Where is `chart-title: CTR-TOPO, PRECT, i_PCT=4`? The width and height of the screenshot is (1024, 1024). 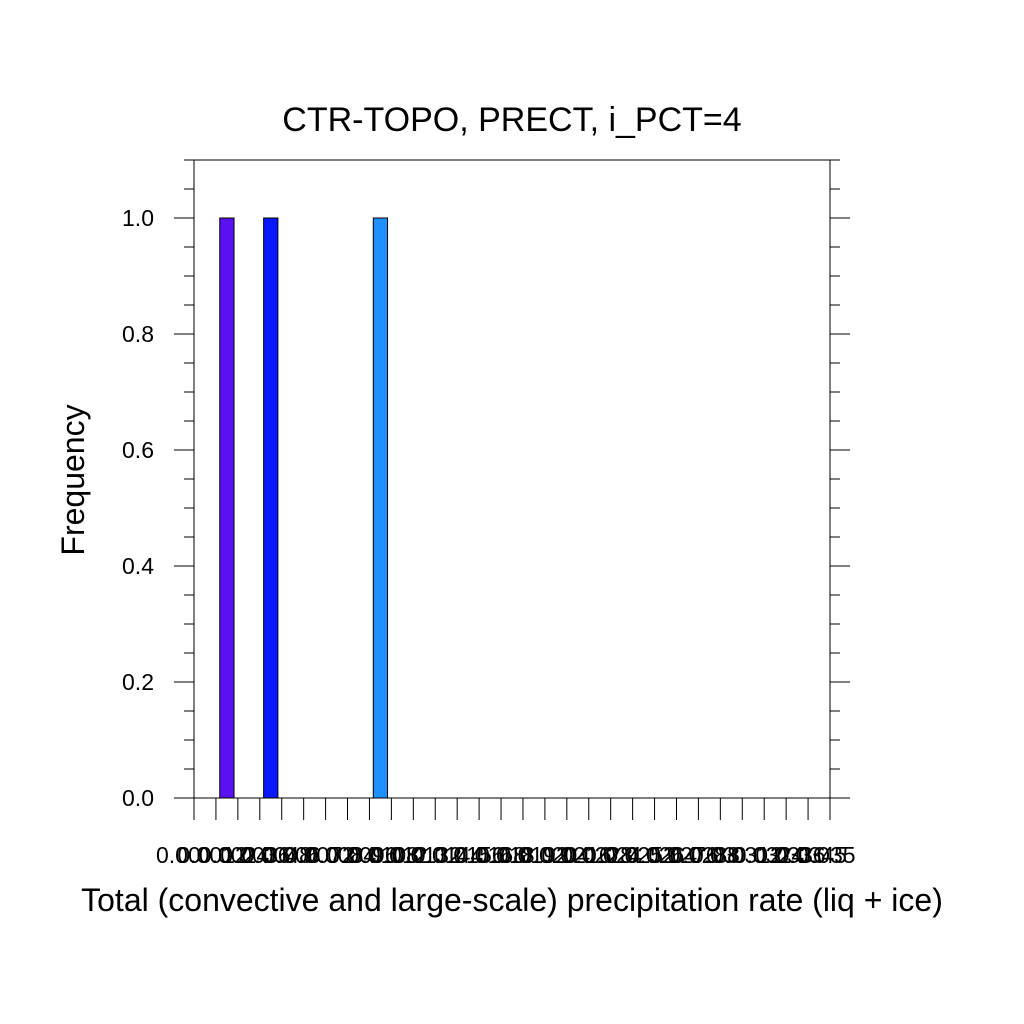
chart-title: CTR-TOPO, PRECT, i_PCT=4 is located at coordinates (511, 120).